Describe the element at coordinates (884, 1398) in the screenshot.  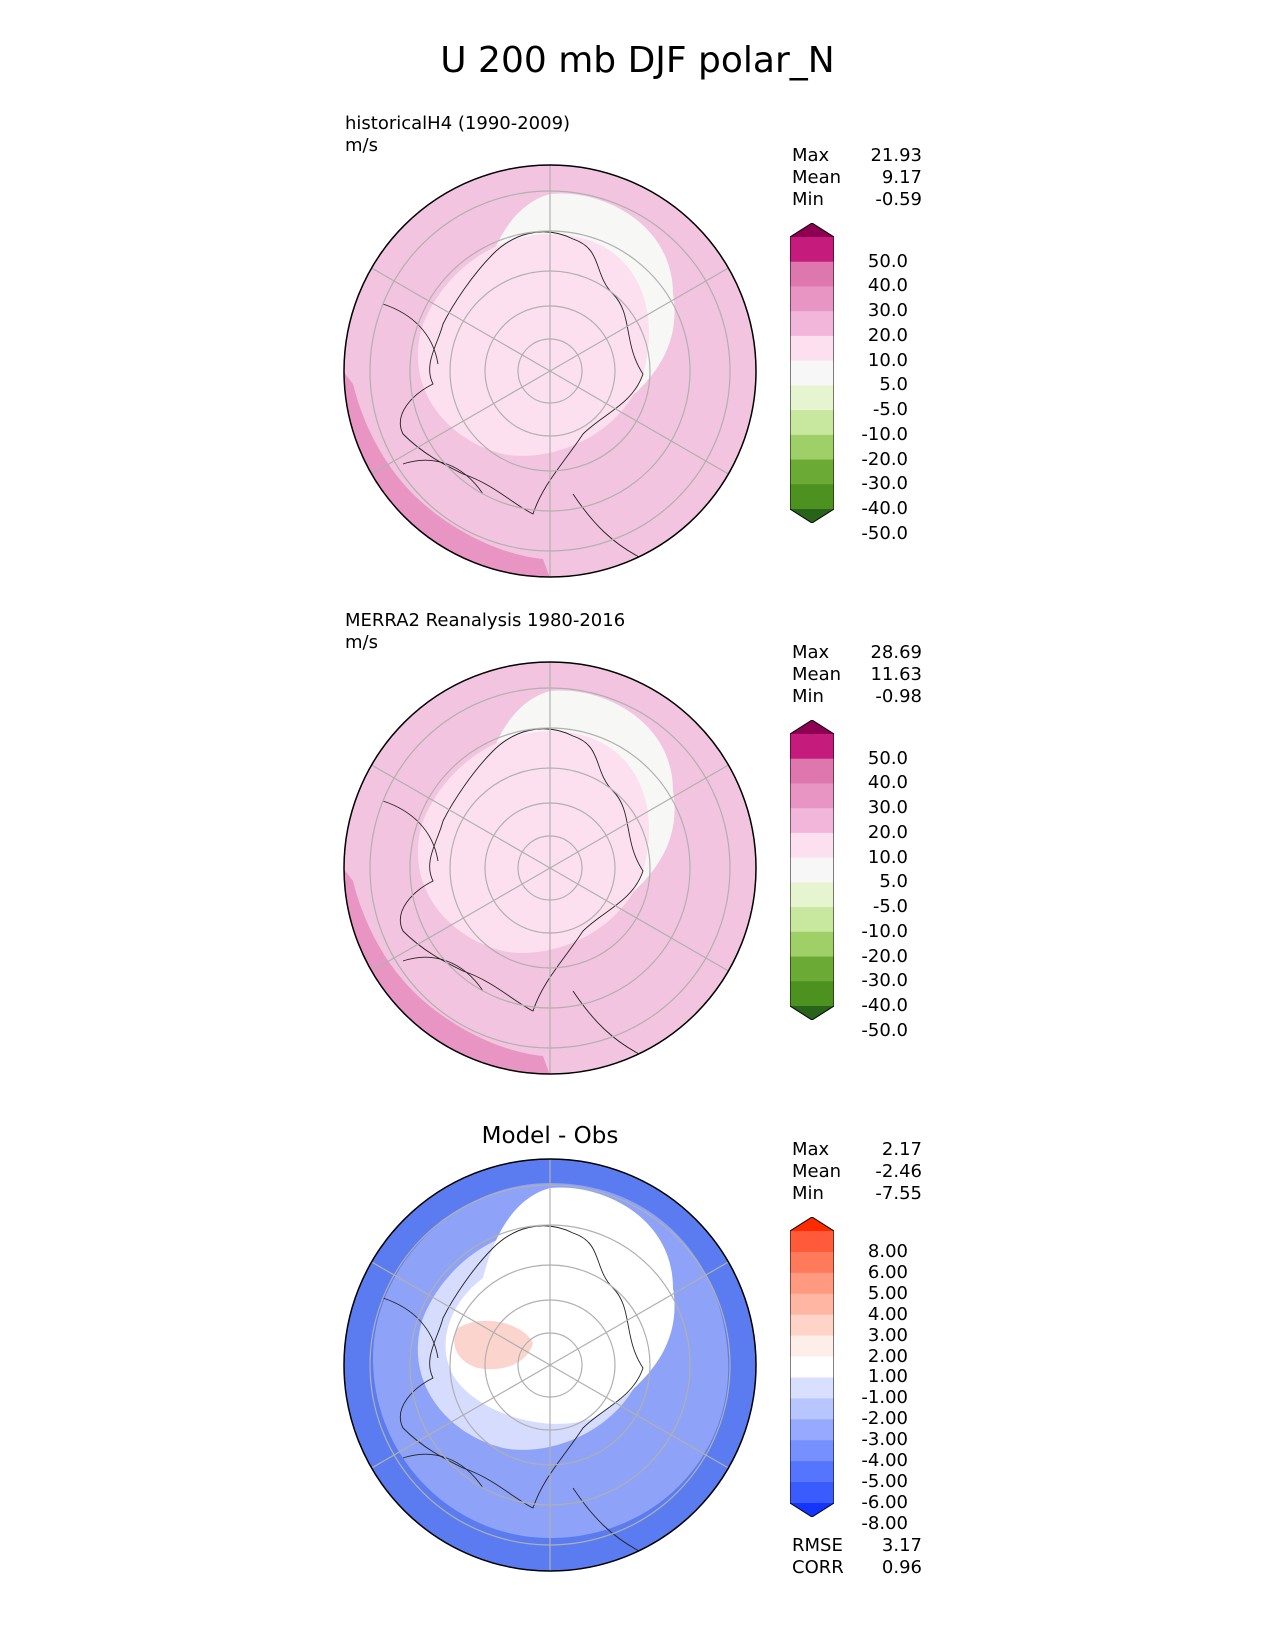
I see `colorbar-tick-label: -1.00` at that location.